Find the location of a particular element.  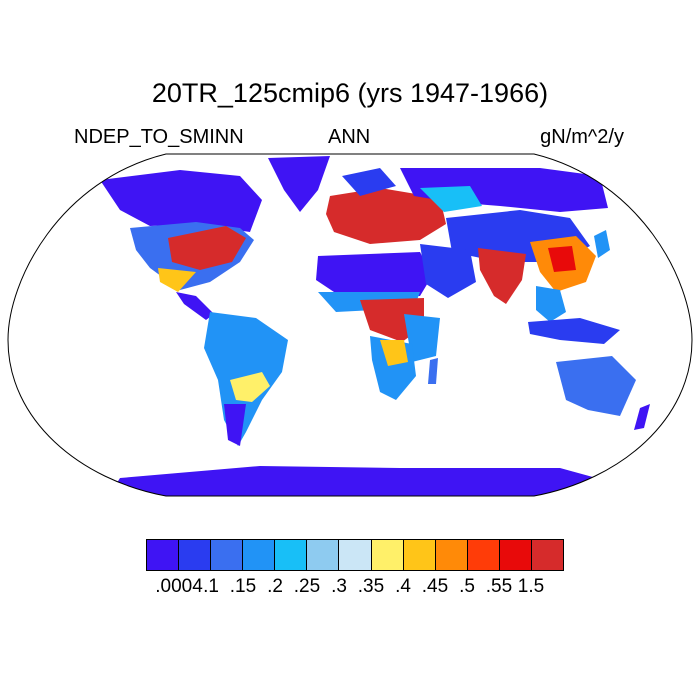

madagascar is located at coordinates (433, 371).